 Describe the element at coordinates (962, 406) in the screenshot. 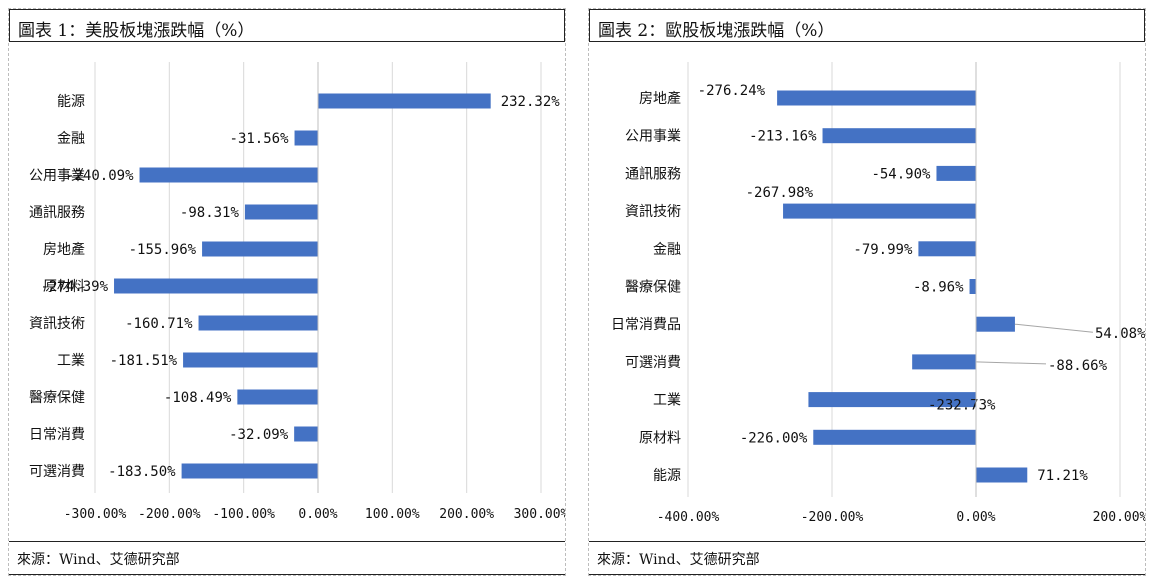

I see `data-label: -232.73%` at that location.